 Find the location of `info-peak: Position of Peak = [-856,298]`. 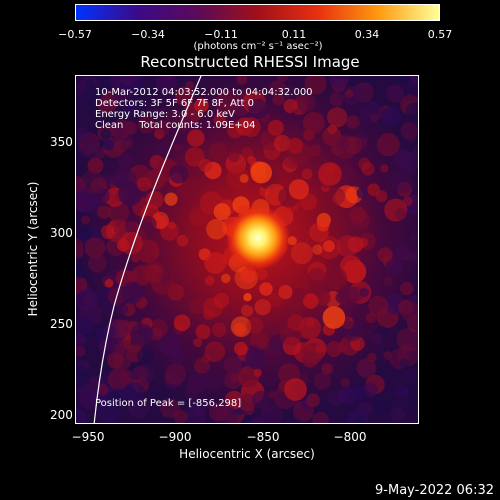

info-peak: Position of Peak = [-856,298] is located at coordinates (168, 403).